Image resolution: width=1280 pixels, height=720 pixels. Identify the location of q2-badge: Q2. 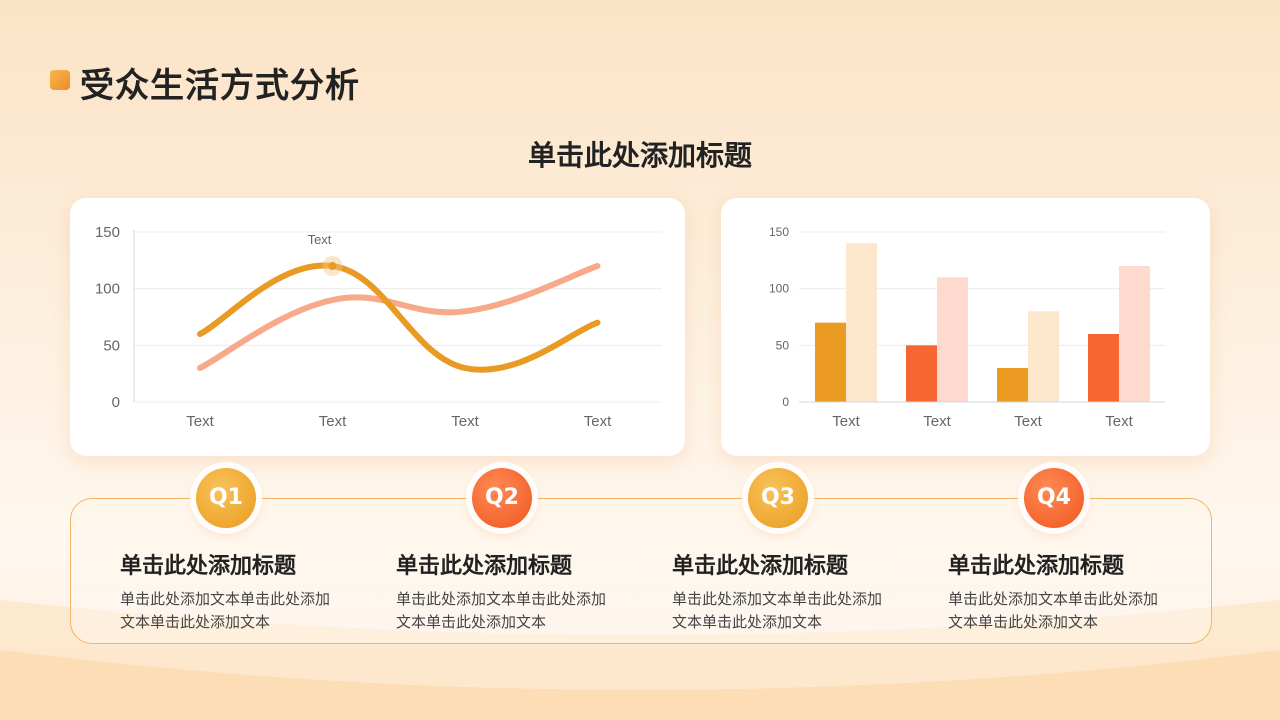
(502, 498).